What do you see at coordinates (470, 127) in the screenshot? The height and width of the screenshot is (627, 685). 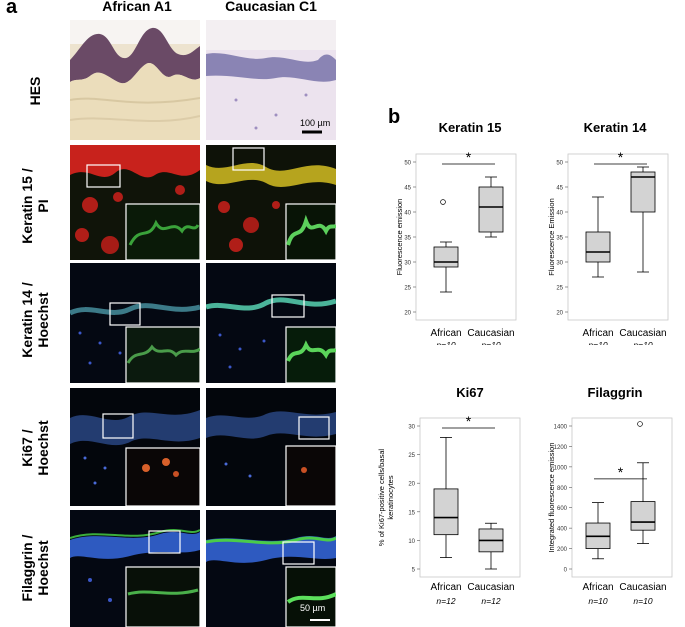 I see `chart-title-keratin15: Keratin 15` at bounding box center [470, 127].